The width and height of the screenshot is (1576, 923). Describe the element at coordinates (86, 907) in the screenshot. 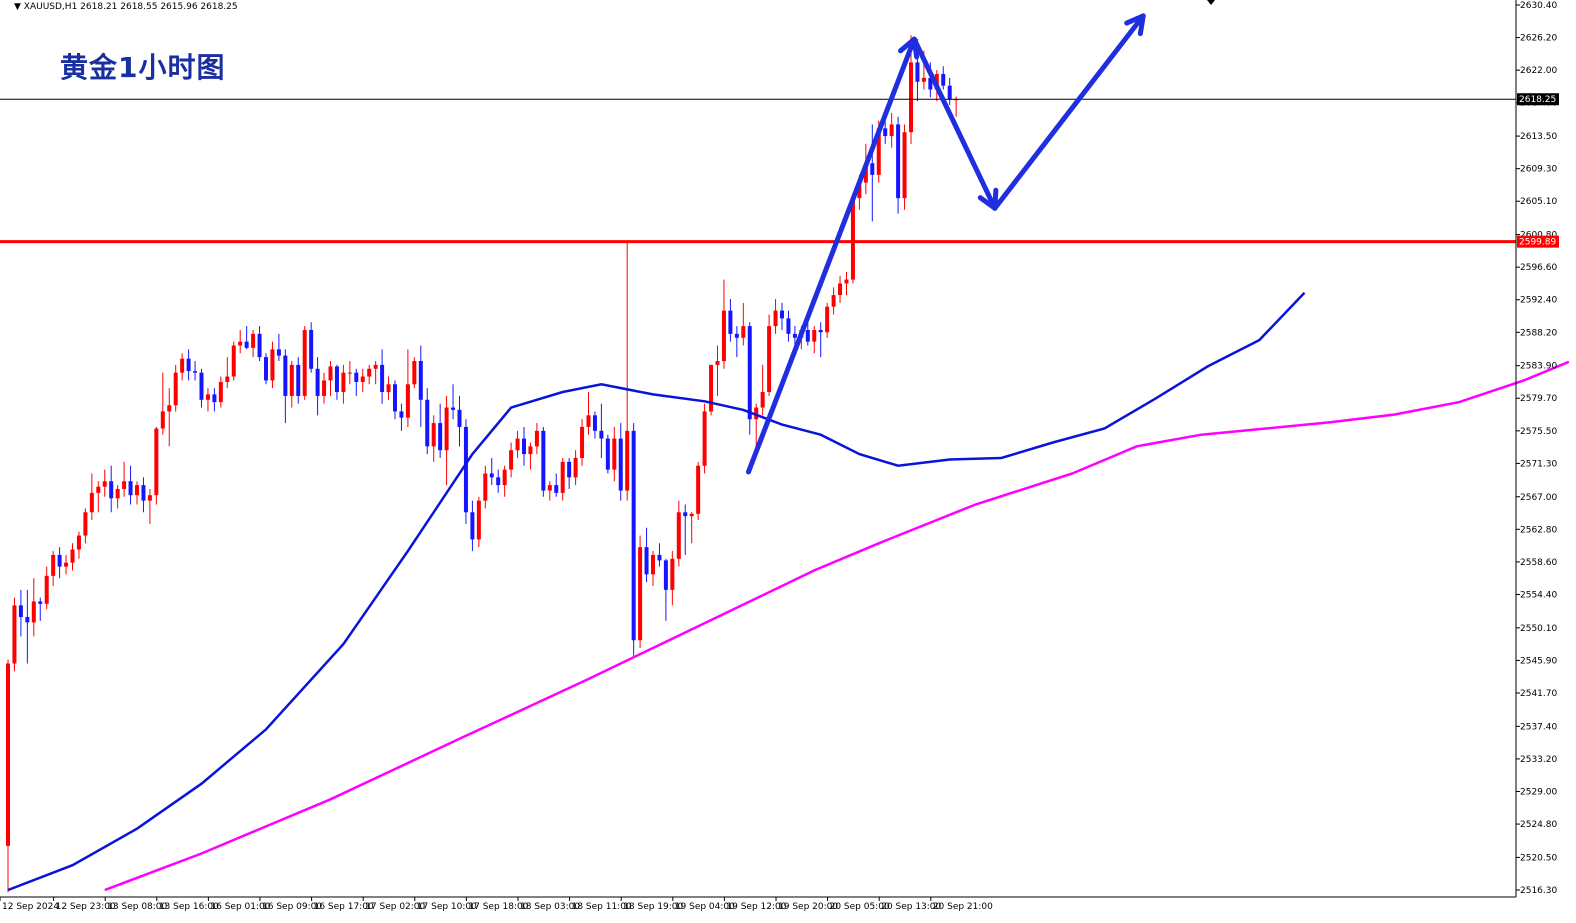

I see `time-tick-label: 12 Sep 23:00` at that location.